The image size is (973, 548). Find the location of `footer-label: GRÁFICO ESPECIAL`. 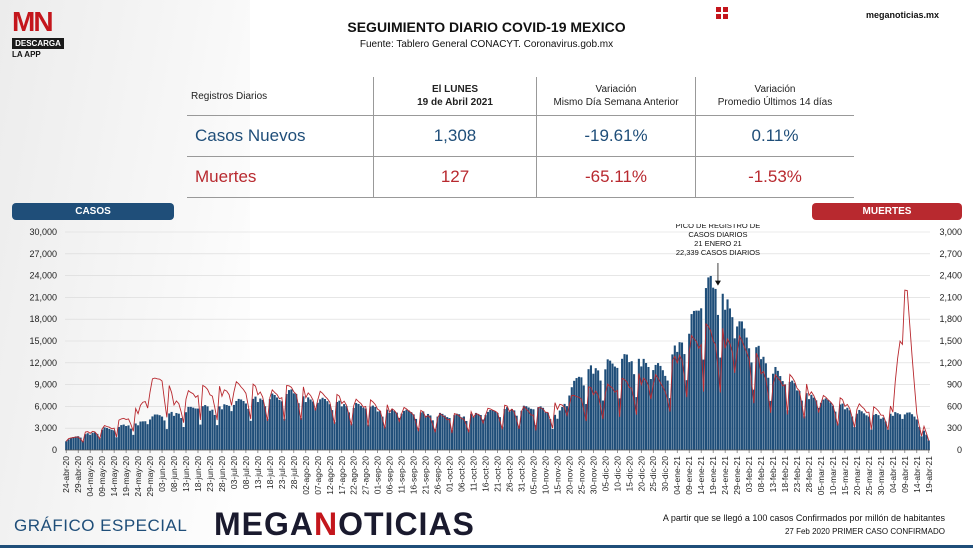

footer-label: GRÁFICO ESPECIAL is located at coordinates (101, 525).